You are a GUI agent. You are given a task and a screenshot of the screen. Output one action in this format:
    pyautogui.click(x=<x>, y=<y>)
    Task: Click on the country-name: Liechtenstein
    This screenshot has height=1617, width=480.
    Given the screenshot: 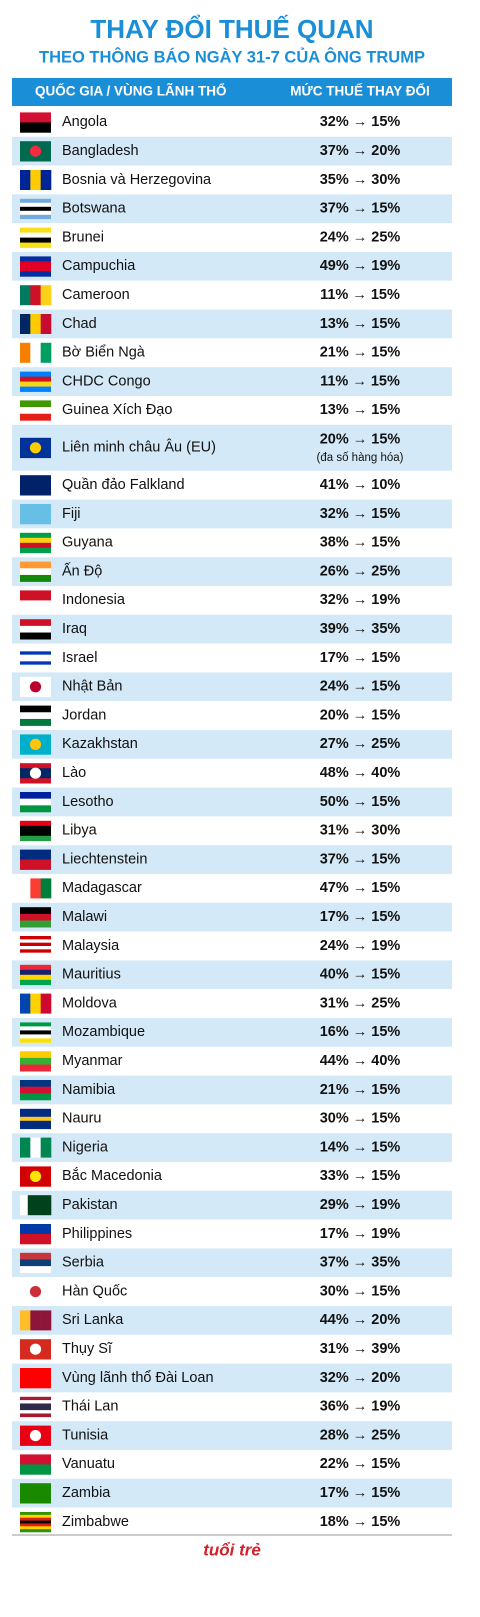 What is the action you would take?
    pyautogui.click(x=104, y=859)
    